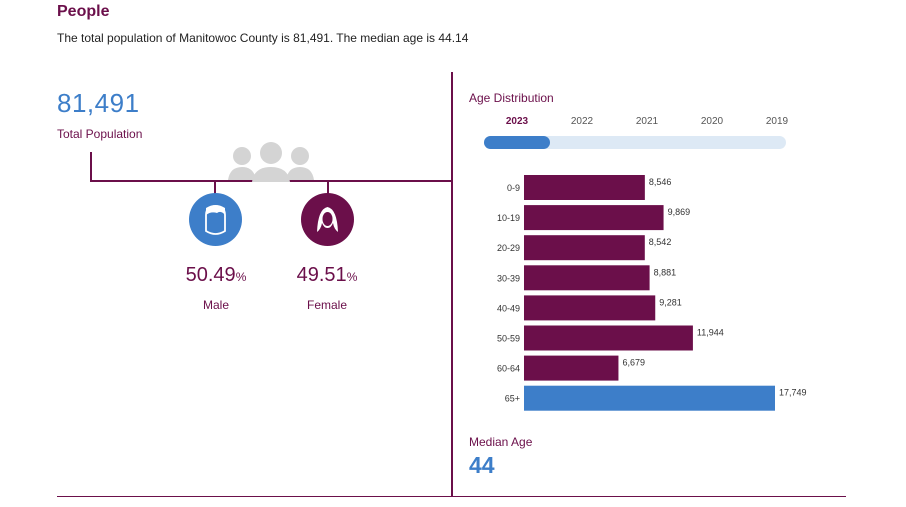 The width and height of the screenshot is (906, 507). I want to click on bar-value-label: 17,749, so click(793, 393).